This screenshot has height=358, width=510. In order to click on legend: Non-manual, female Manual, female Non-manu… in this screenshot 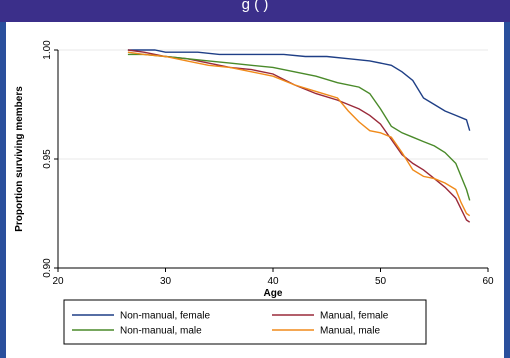, I will do `click(245, 322)`.